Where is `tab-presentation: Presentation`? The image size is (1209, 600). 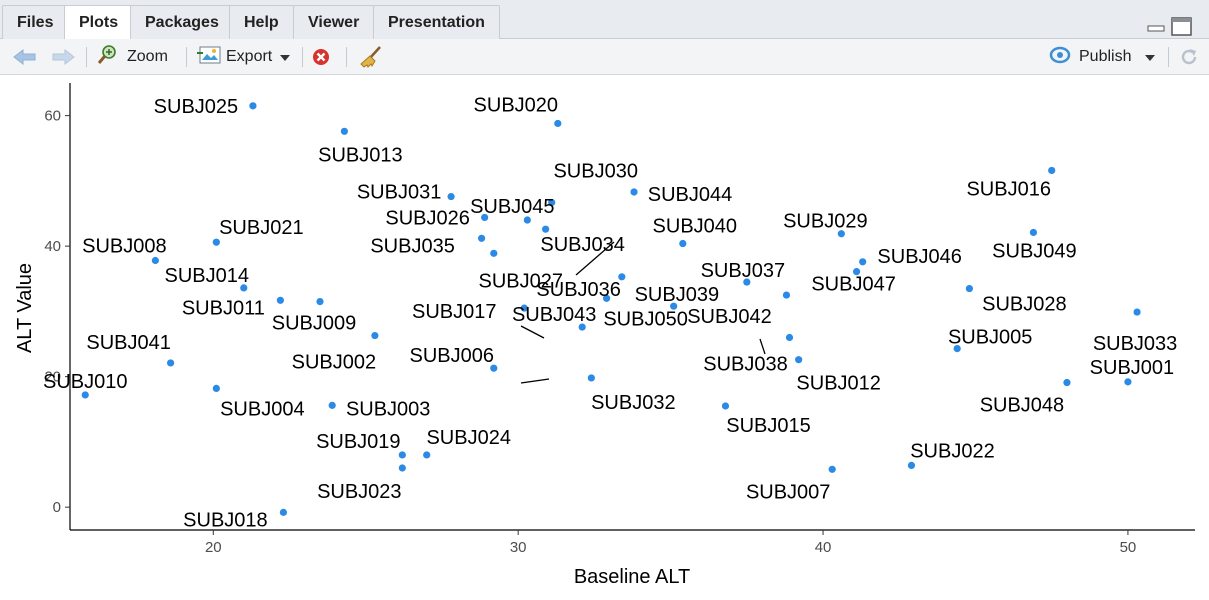 tab-presentation: Presentation is located at coordinates (436, 22).